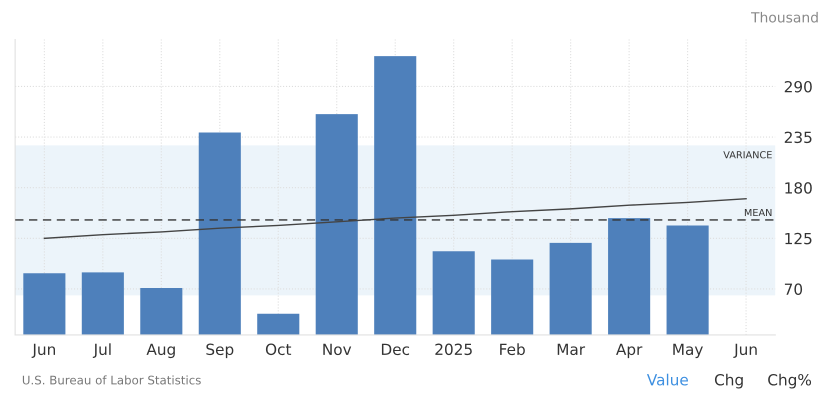  What do you see at coordinates (784, 17) in the screenshot?
I see `y-axis-title: Thousand` at bounding box center [784, 17].